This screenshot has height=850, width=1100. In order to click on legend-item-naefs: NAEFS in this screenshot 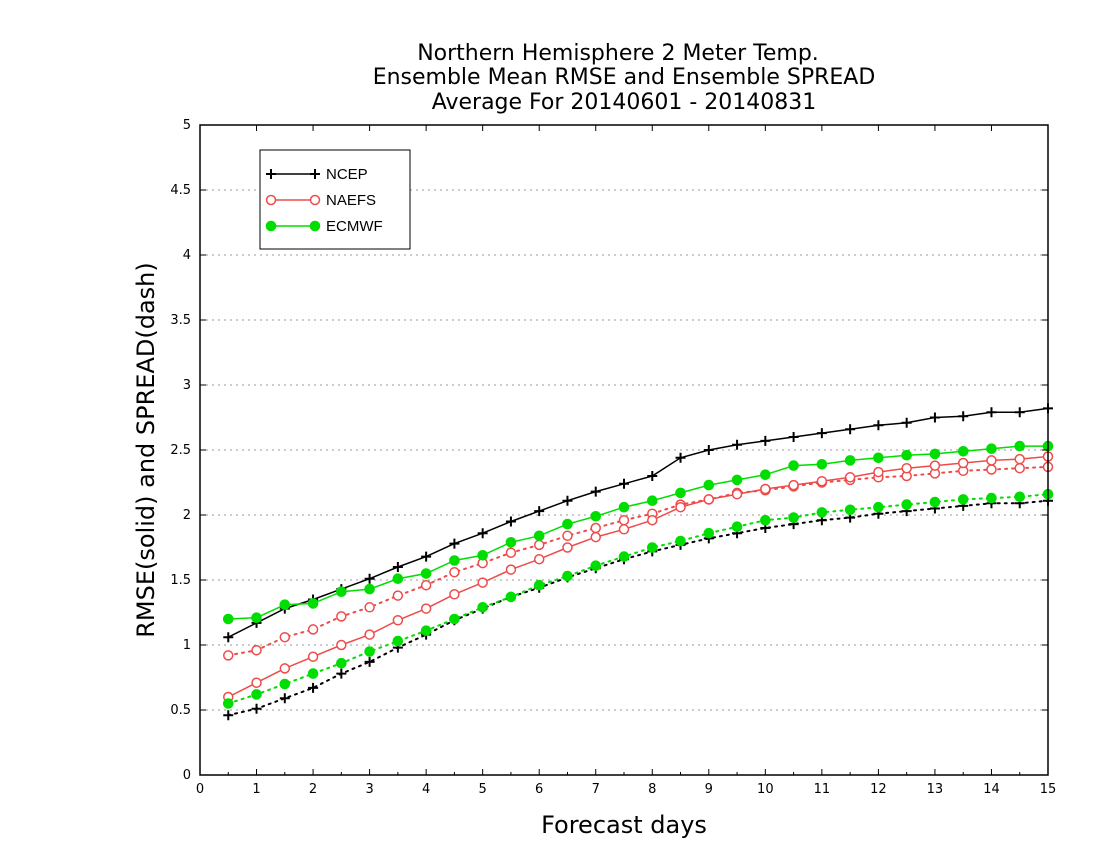, I will do `click(320, 200)`.